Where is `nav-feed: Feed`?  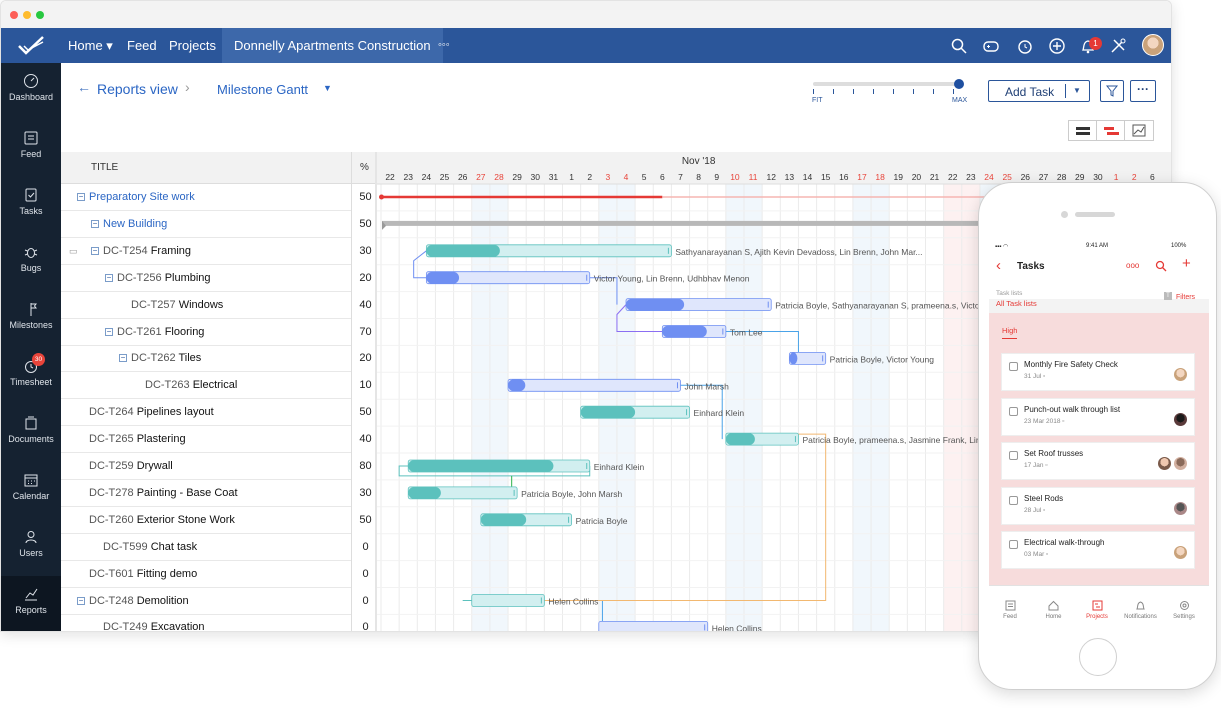 nav-feed: Feed is located at coordinates (142, 45).